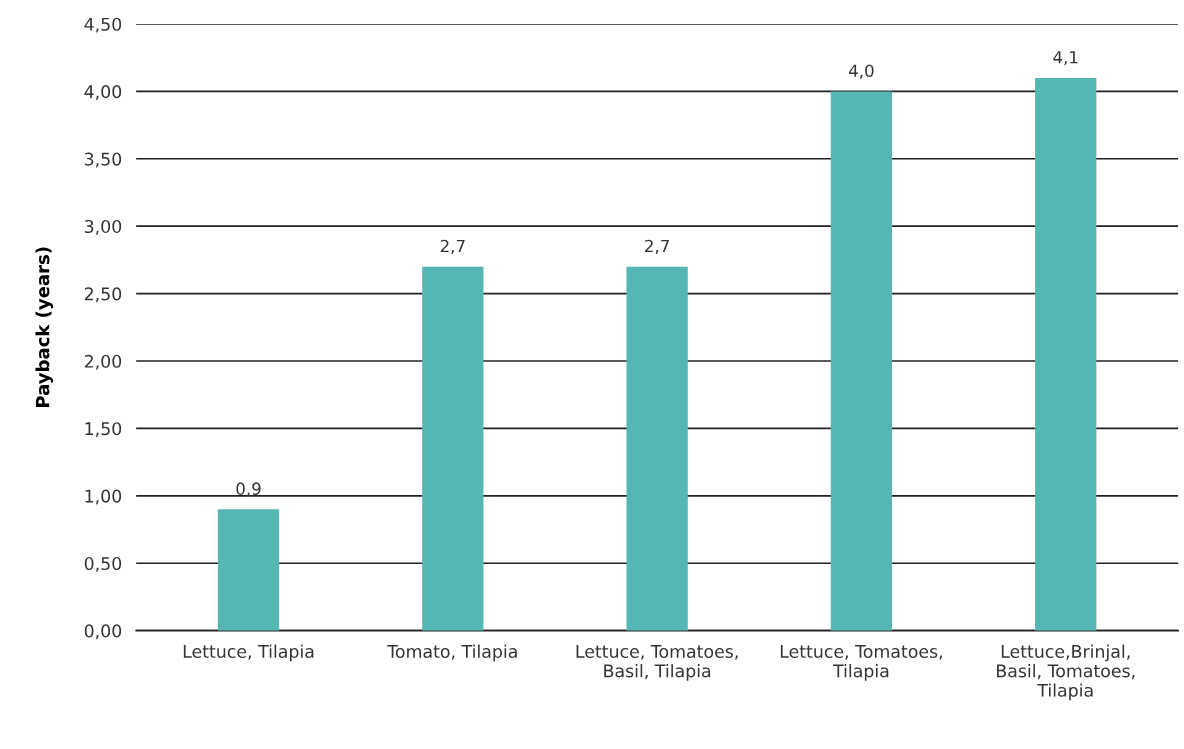  Describe the element at coordinates (44, 327) in the screenshot. I see `y-axis-title: Payback (years)` at that location.